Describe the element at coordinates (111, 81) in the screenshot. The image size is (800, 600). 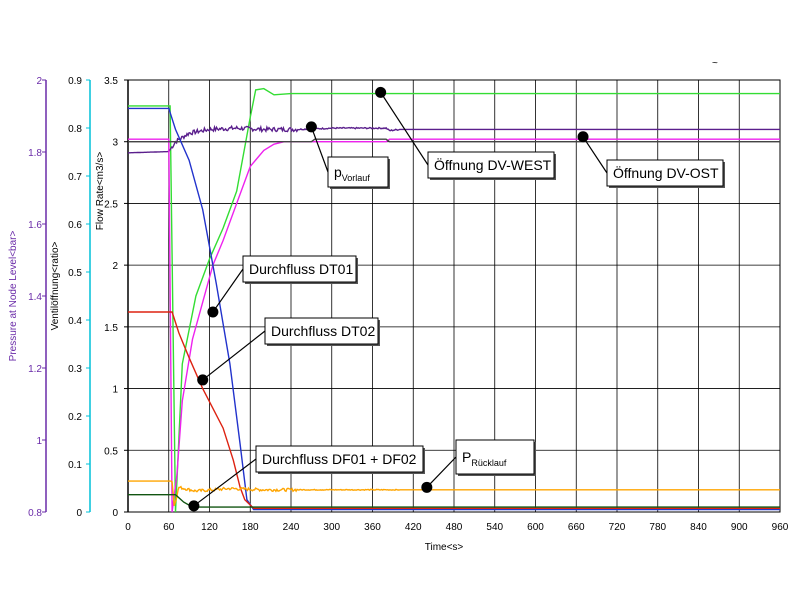
I see `y-tick-label-flow: 3.5` at that location.